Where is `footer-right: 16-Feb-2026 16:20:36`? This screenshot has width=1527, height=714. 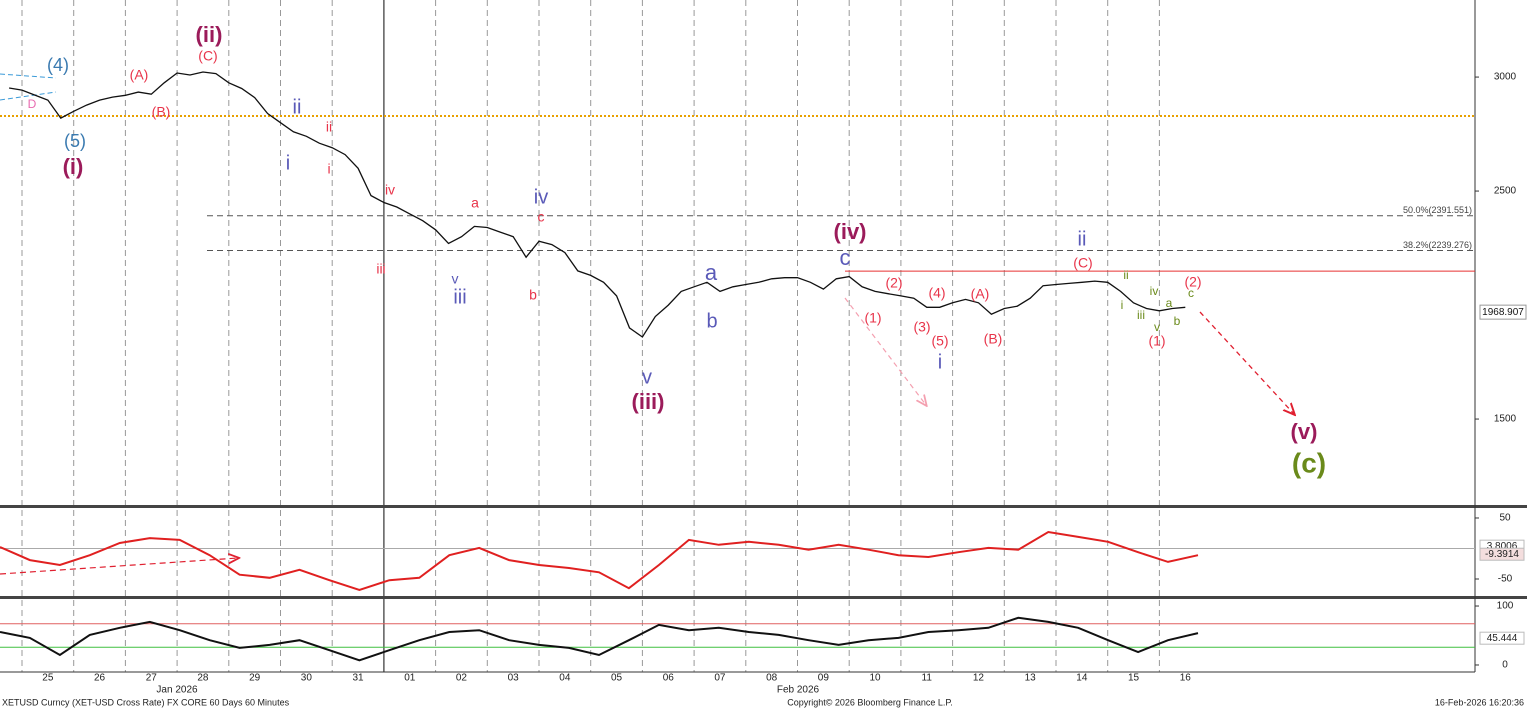
footer-right: 16-Feb-2026 16:20:36 is located at coordinates (1479, 702).